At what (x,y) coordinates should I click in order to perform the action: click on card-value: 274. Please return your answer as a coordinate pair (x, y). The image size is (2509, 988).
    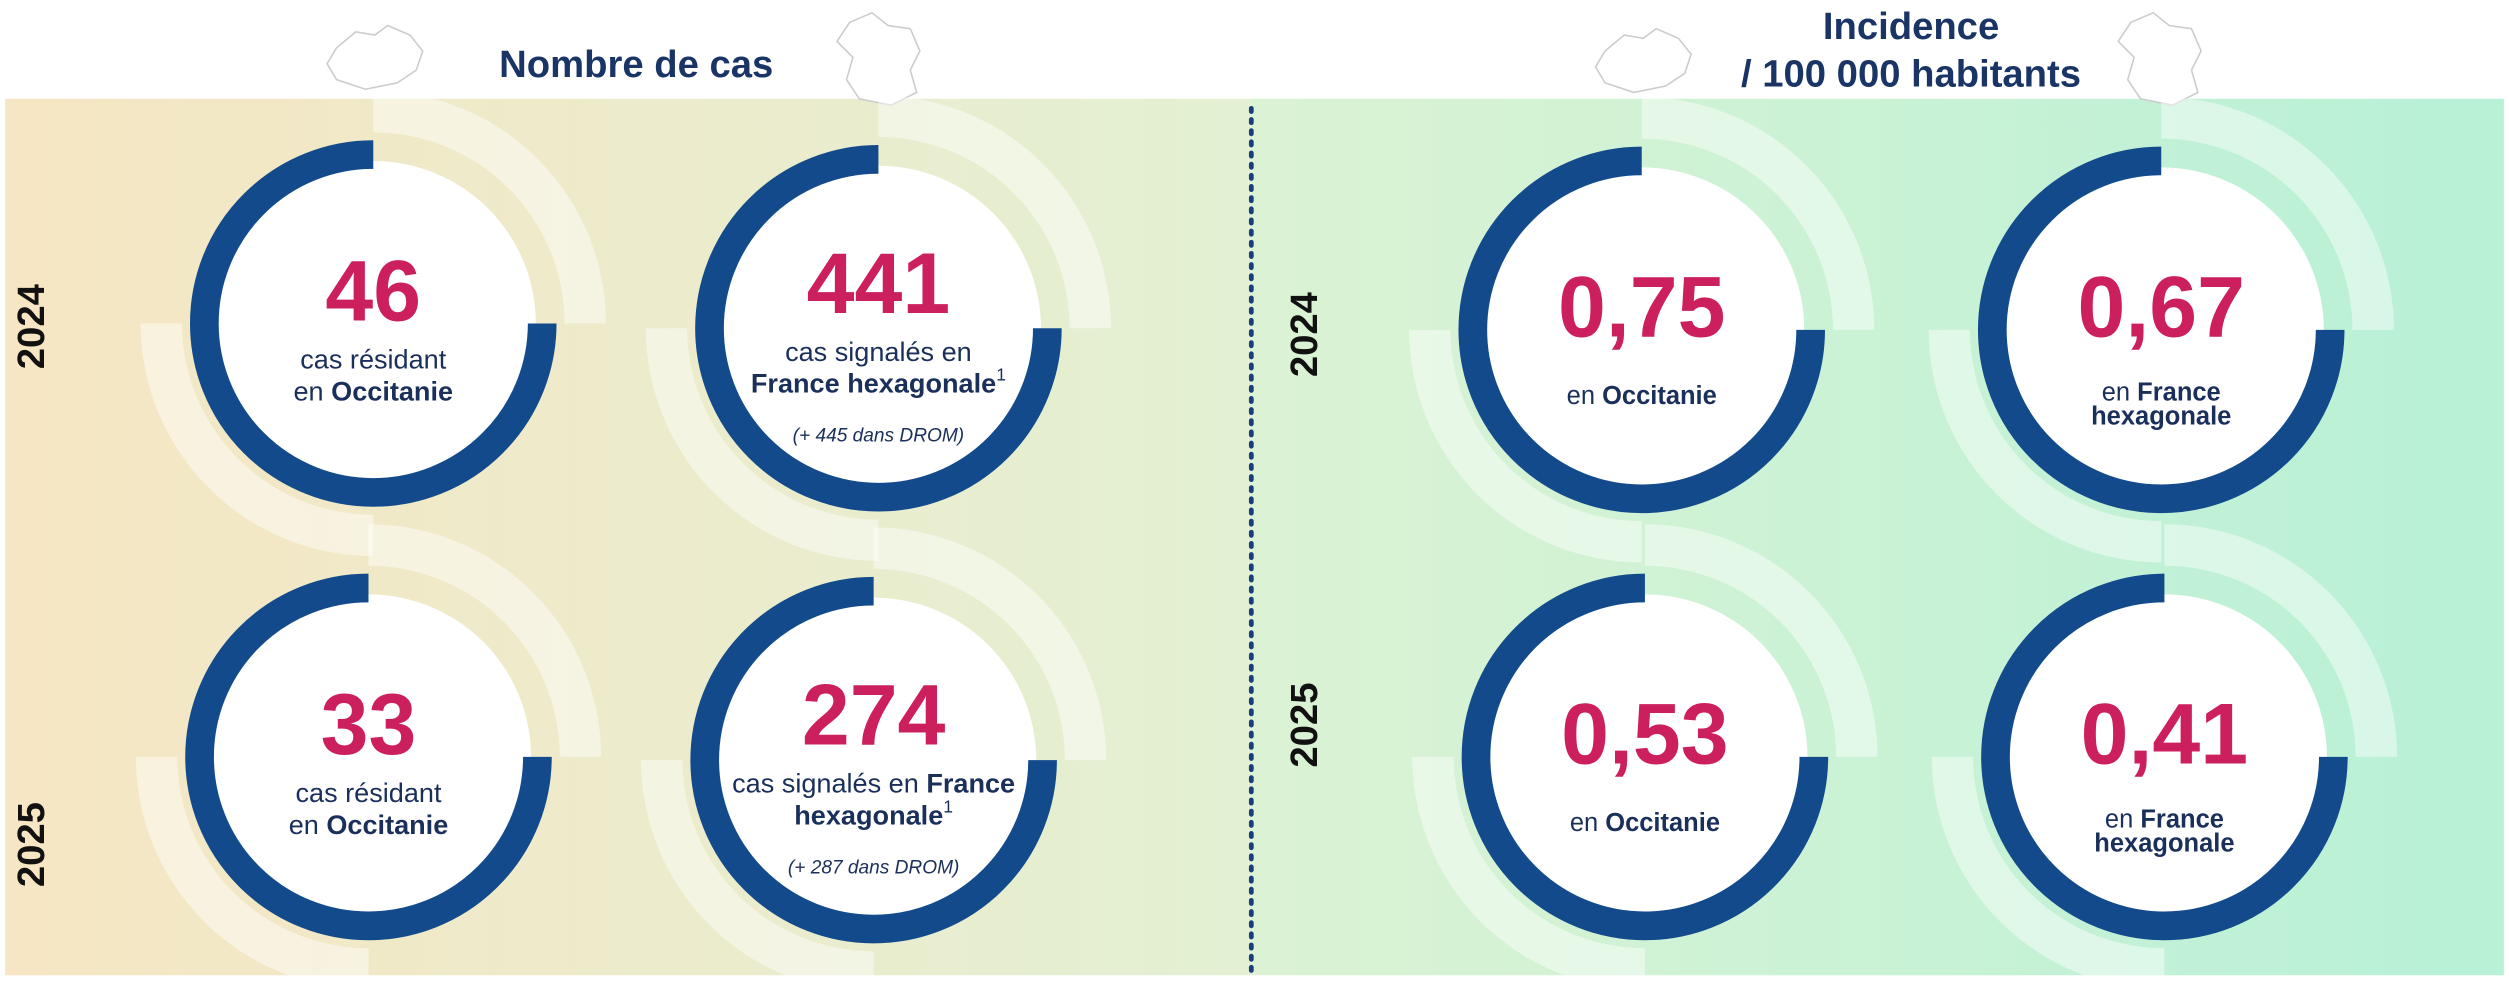
    Looking at the image, I should click on (874, 716).